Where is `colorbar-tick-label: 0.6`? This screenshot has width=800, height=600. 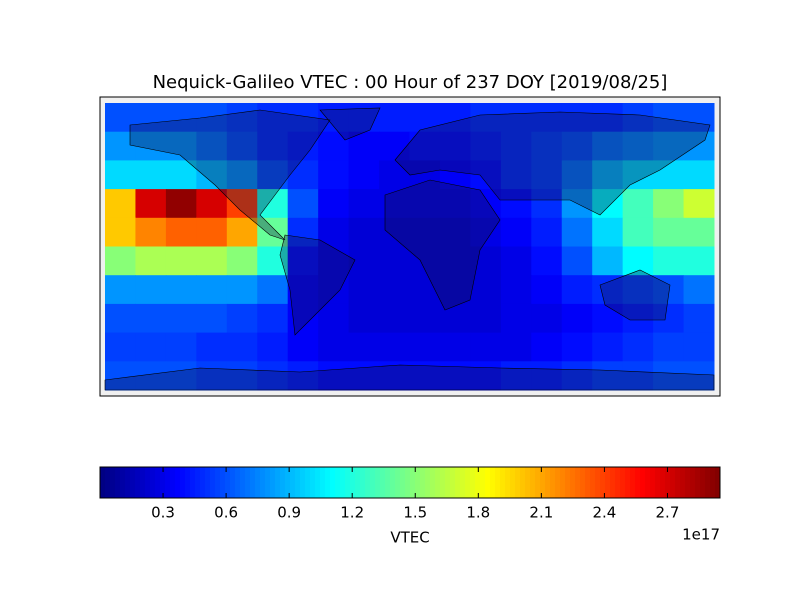 colorbar-tick-label: 0.6 is located at coordinates (226, 513).